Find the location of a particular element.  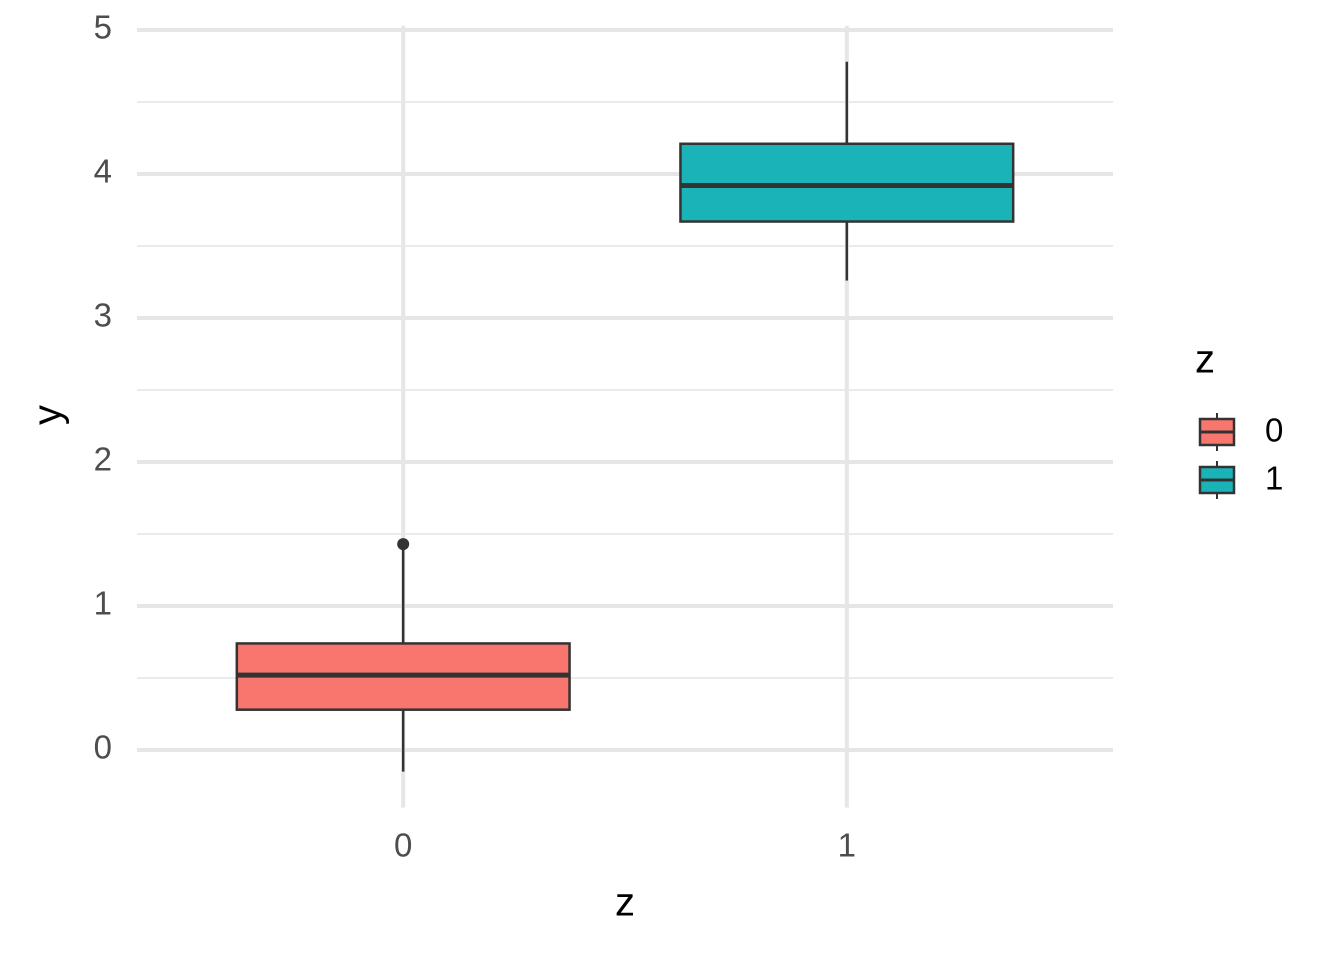

y-axis-title: y is located at coordinates (48, 415).